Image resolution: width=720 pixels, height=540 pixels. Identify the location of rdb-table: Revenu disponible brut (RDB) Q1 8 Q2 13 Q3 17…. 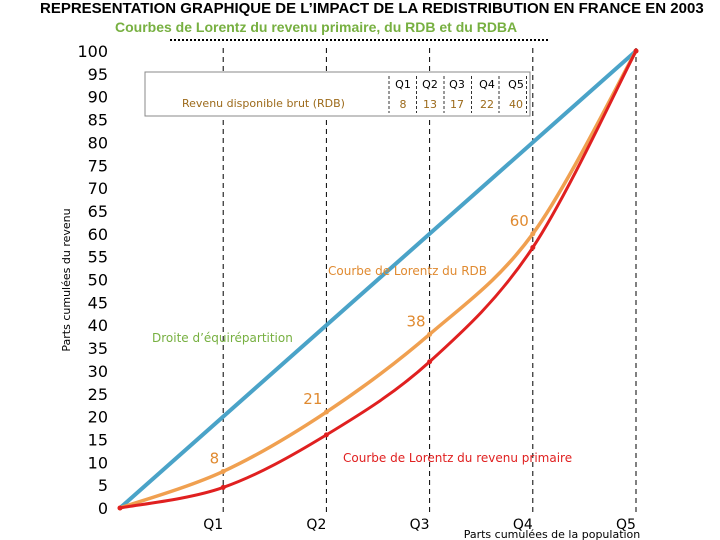
(337, 94).